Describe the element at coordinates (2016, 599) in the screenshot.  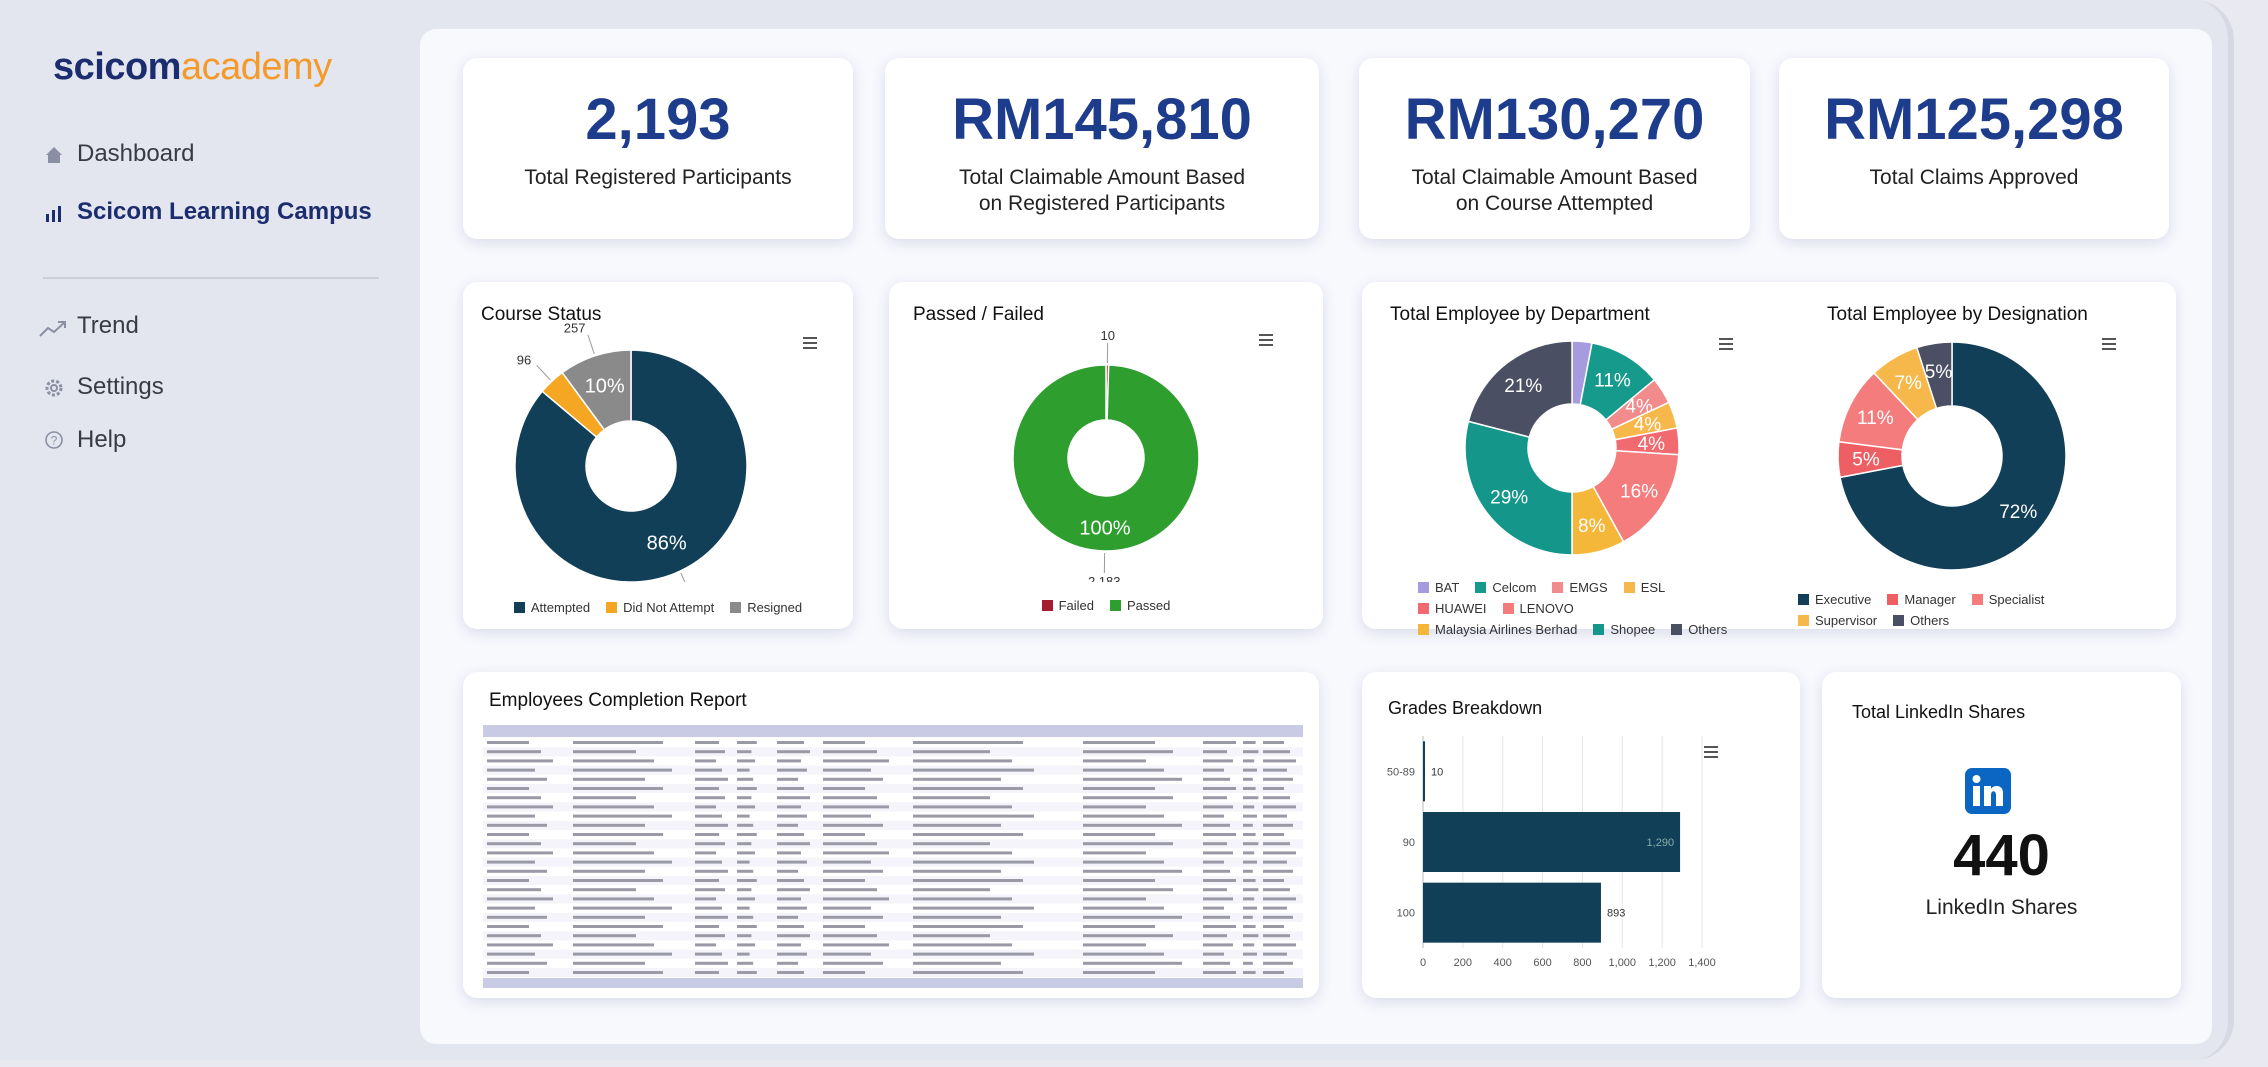
I see `legend-label: Specialist` at that location.